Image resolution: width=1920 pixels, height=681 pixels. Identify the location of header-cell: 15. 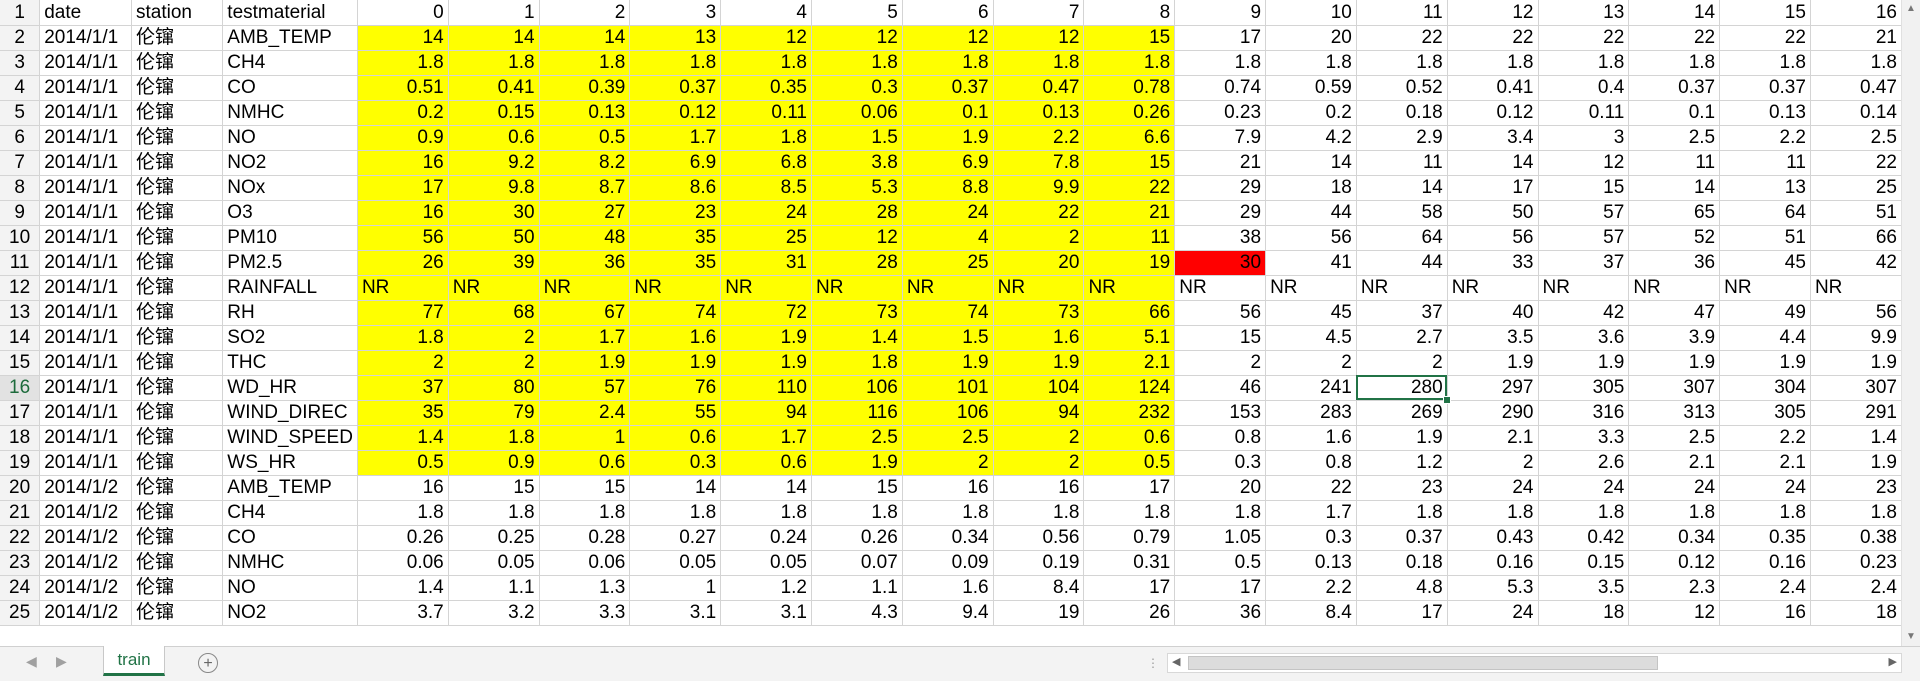
(1765, 13).